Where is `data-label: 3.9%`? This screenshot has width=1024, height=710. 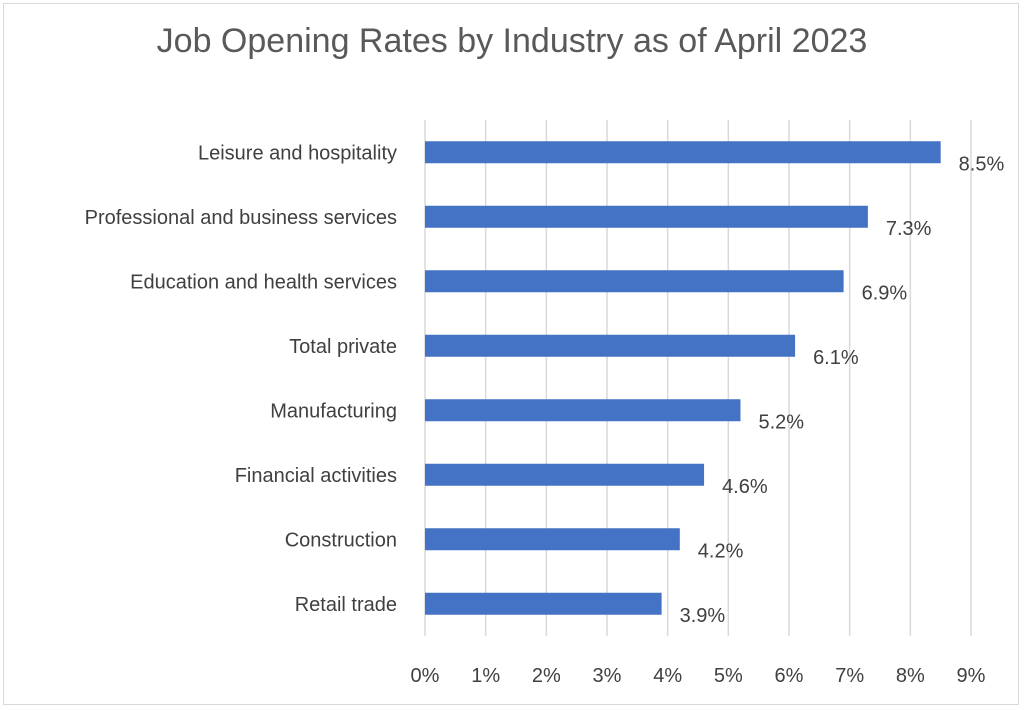
data-label: 3.9% is located at coordinates (703, 616).